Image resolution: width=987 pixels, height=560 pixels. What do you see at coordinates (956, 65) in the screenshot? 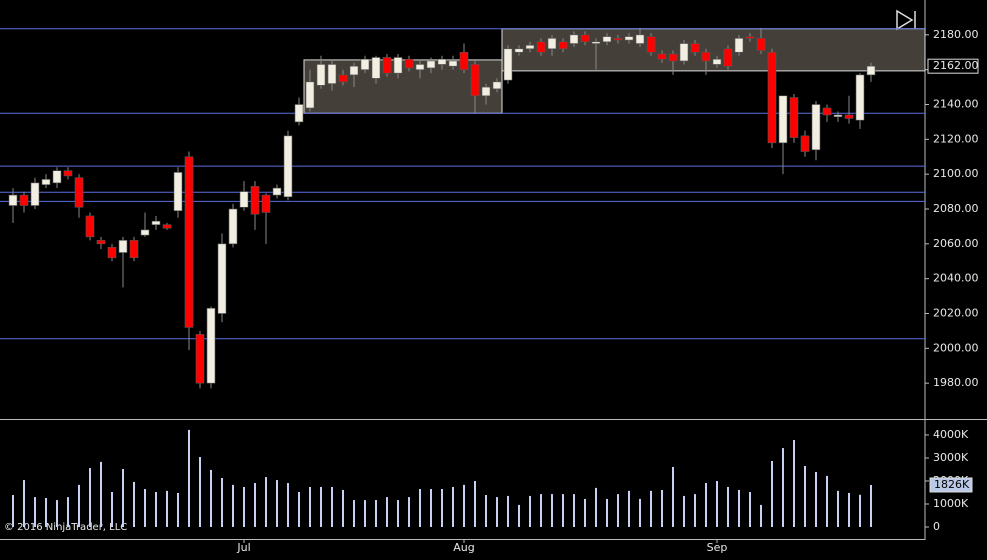
I see `last-price-label: 2162.00` at bounding box center [956, 65].